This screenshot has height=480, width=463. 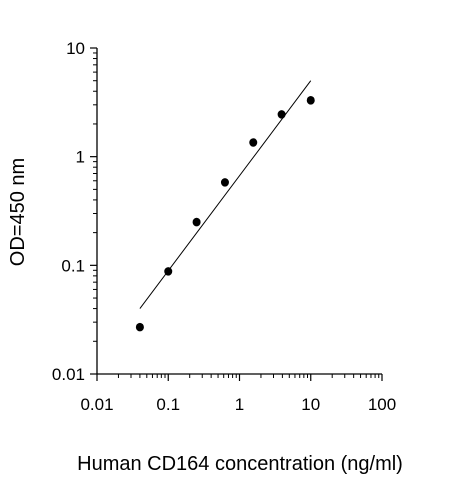 What do you see at coordinates (73, 265) in the screenshot?
I see `y-tick-label: 0.1` at bounding box center [73, 265].